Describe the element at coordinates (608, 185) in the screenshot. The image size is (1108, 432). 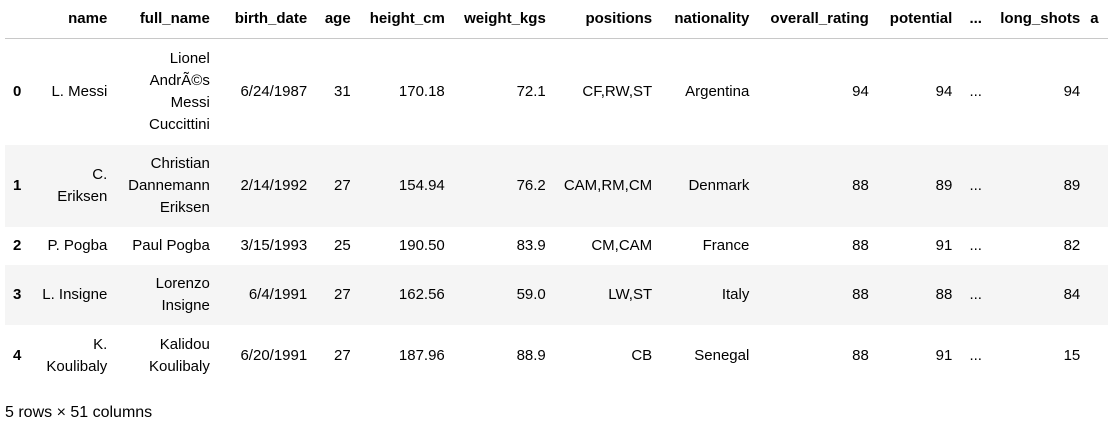
I see `table-cell: CAM,RM,CM` at that location.